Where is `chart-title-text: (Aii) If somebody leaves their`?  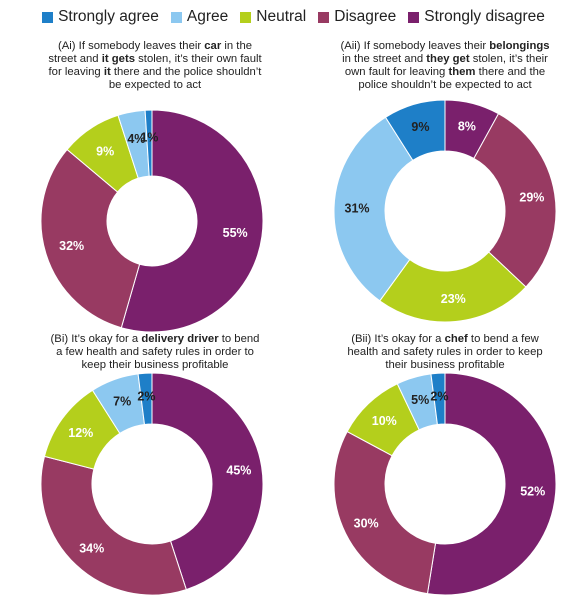
chart-title-text: (Aii) If somebody leaves their is located at coordinates (415, 46).